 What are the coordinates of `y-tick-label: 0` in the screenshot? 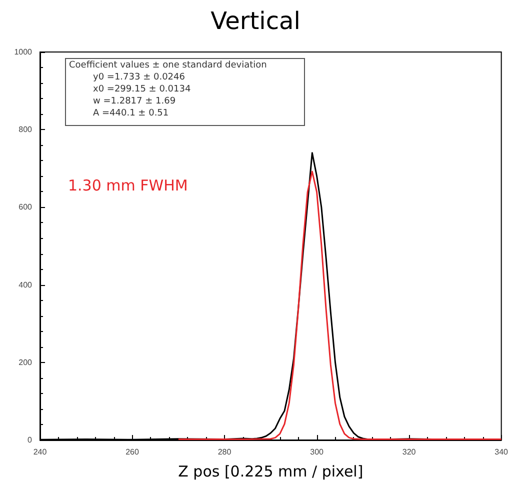 It's located at (30, 440).